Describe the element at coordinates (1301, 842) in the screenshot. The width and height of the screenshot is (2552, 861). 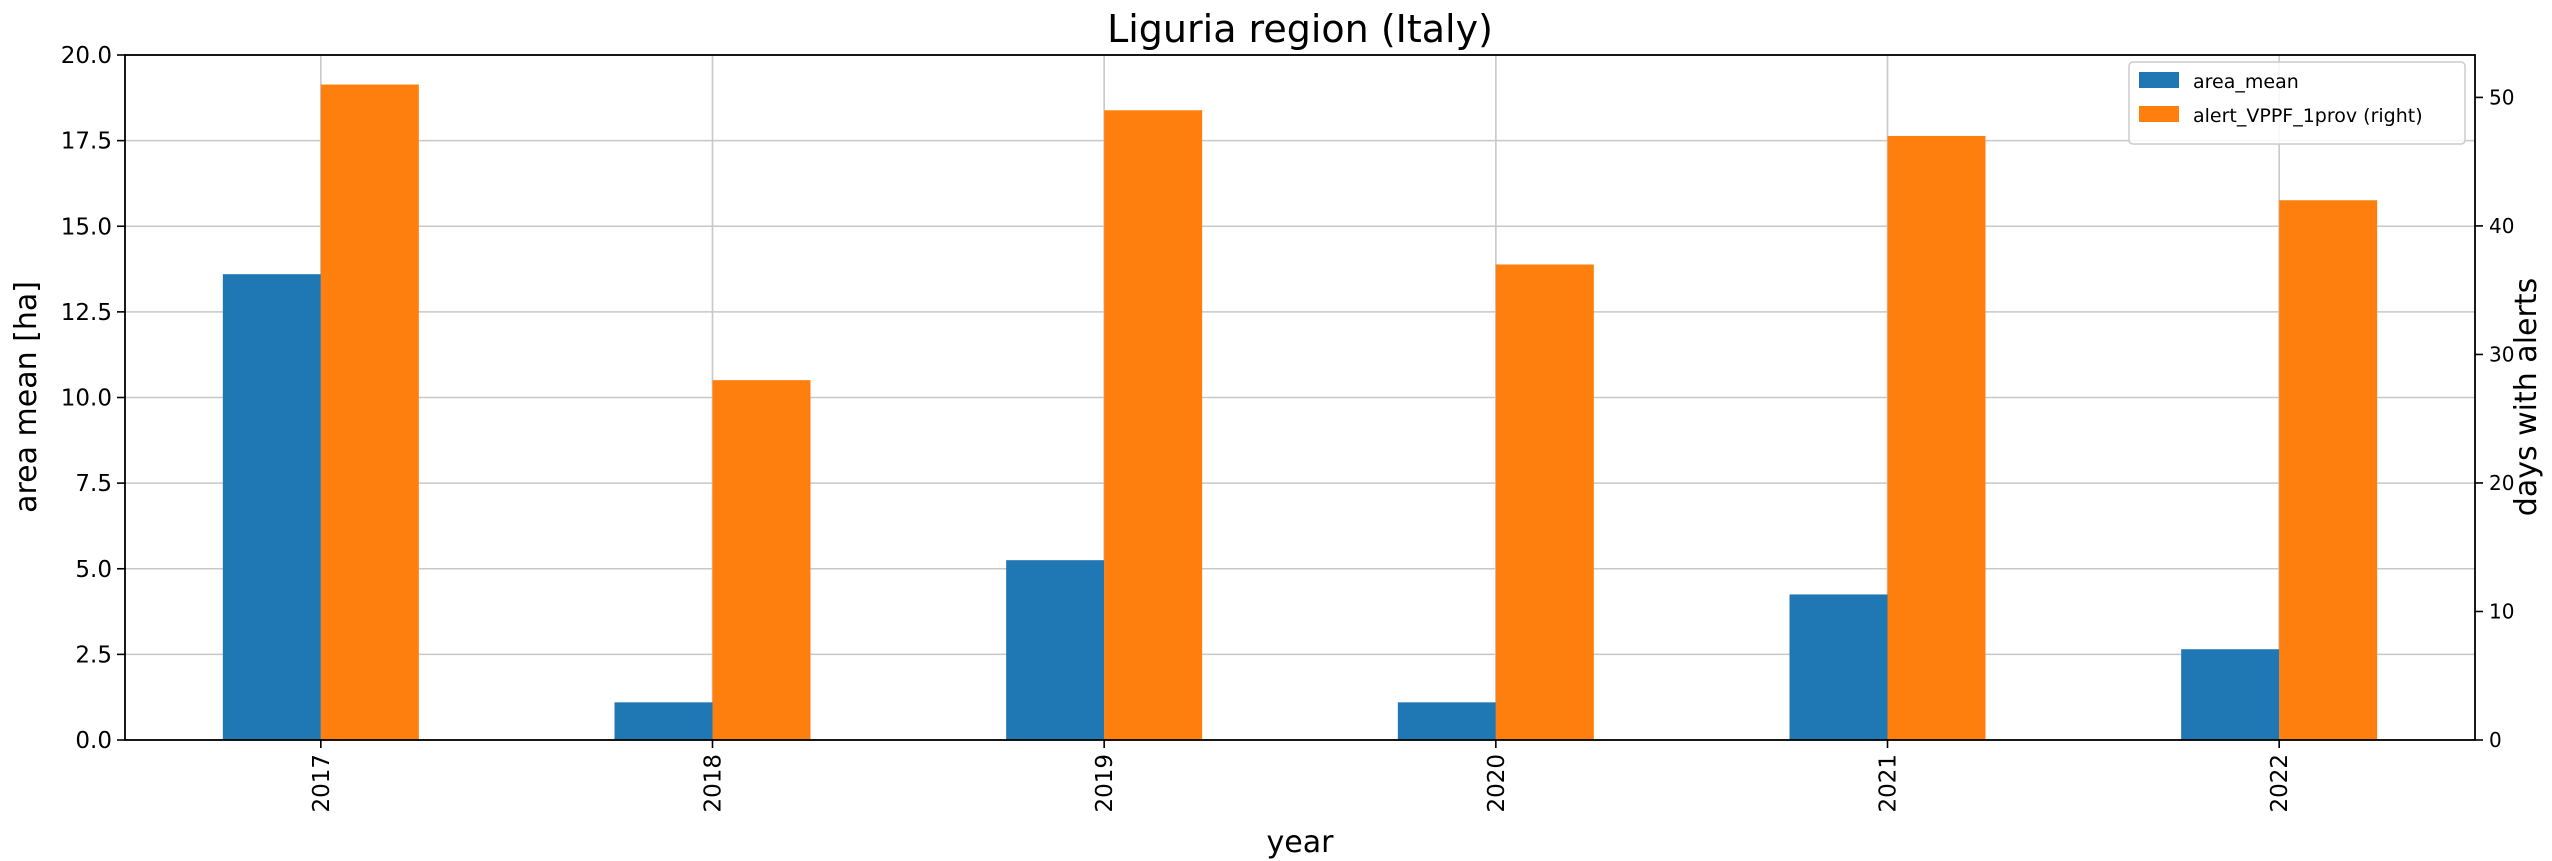
I see `x-axis-label: year` at that location.